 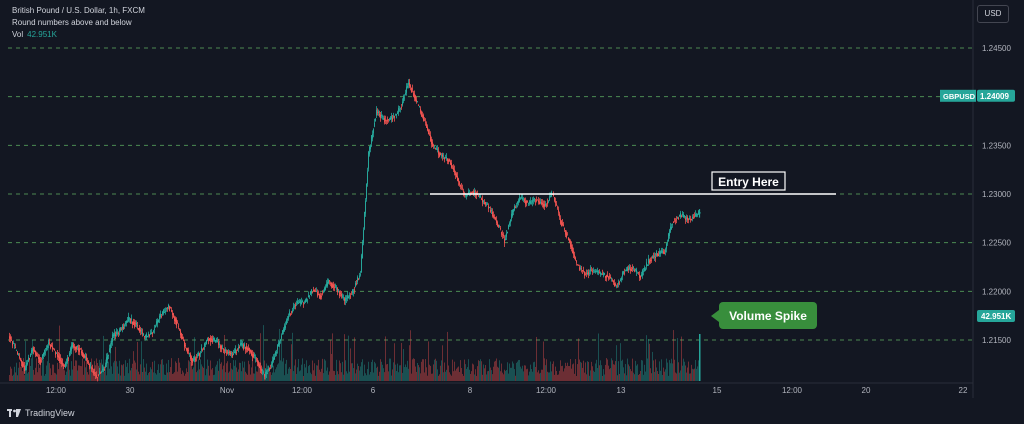 What do you see at coordinates (41, 413) in the screenshot?
I see `tradingview-logo: TradingView` at bounding box center [41, 413].